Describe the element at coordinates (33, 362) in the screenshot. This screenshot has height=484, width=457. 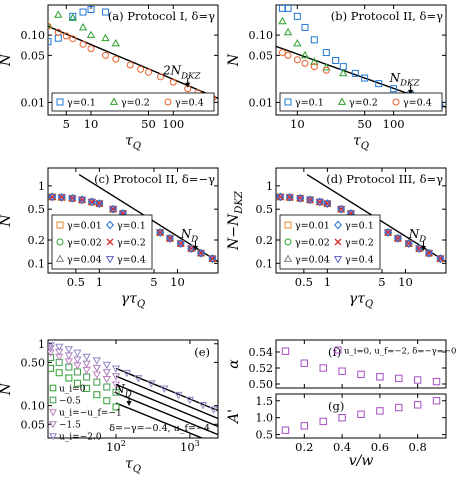
I see `y-tick-label: 0.50` at that location.